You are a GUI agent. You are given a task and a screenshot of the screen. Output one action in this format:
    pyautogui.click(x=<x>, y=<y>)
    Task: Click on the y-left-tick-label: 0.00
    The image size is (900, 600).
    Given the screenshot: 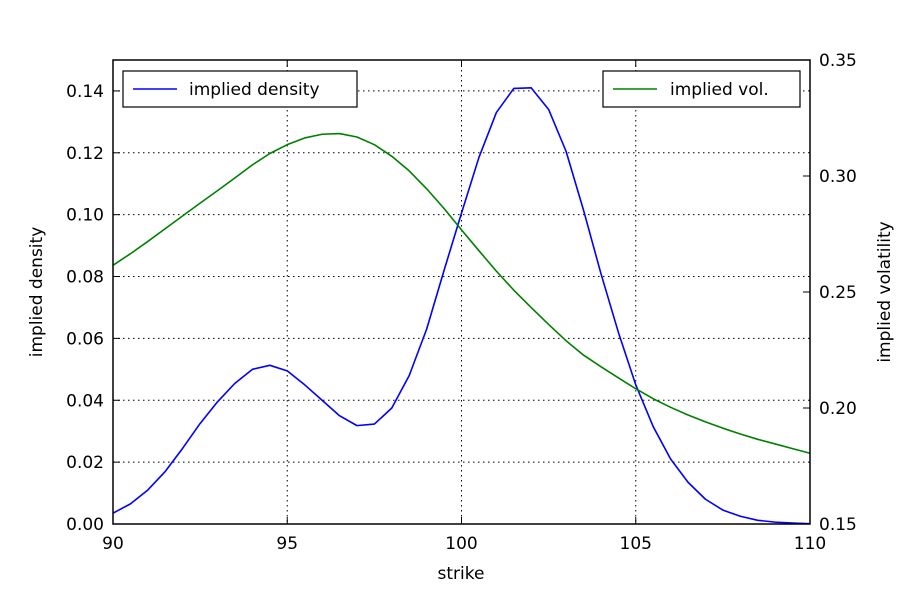 What is the action you would take?
    pyautogui.click(x=85, y=525)
    